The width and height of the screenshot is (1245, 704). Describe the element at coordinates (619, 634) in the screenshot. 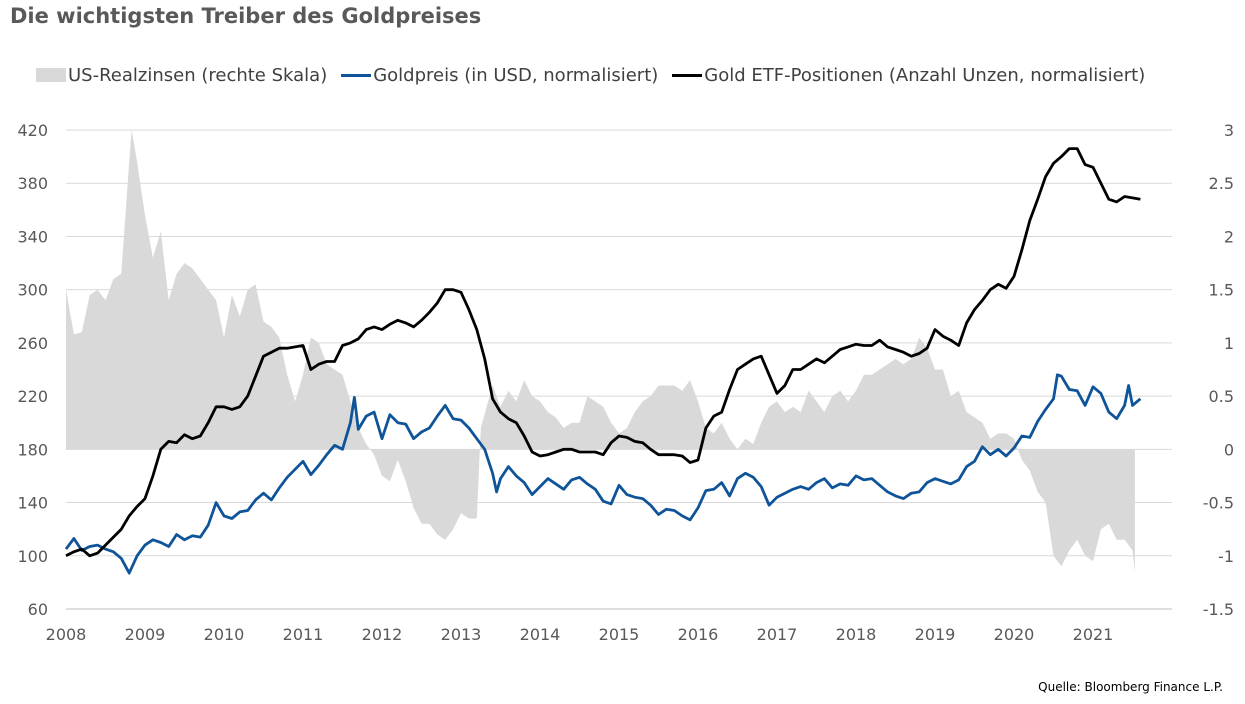

I see `x-tick-label: 2015` at that location.